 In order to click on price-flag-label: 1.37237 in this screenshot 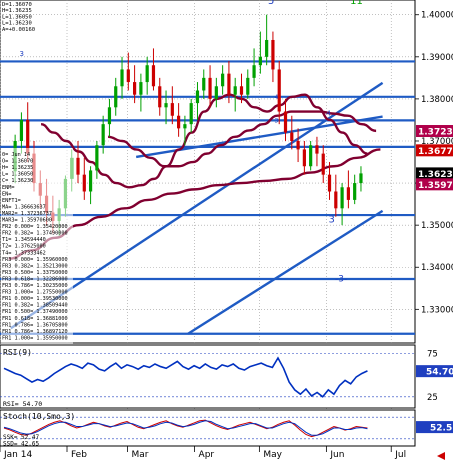, I will do `click(435, 133)`.